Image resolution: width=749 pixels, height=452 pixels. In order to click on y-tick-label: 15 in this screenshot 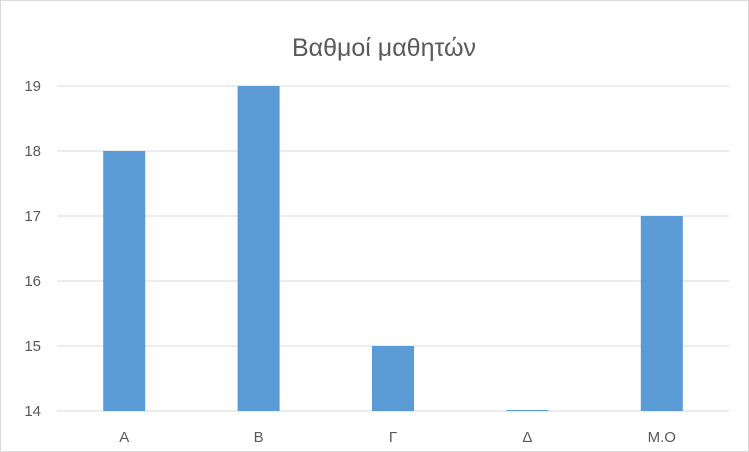, I will do `click(32, 346)`.